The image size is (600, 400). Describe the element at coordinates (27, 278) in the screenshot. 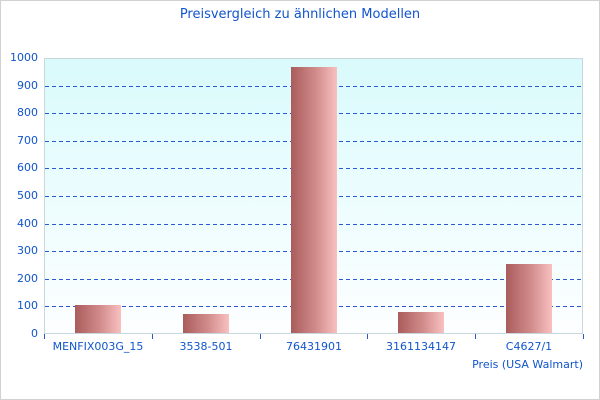

I see `y-tick-label-200: 200` at that location.